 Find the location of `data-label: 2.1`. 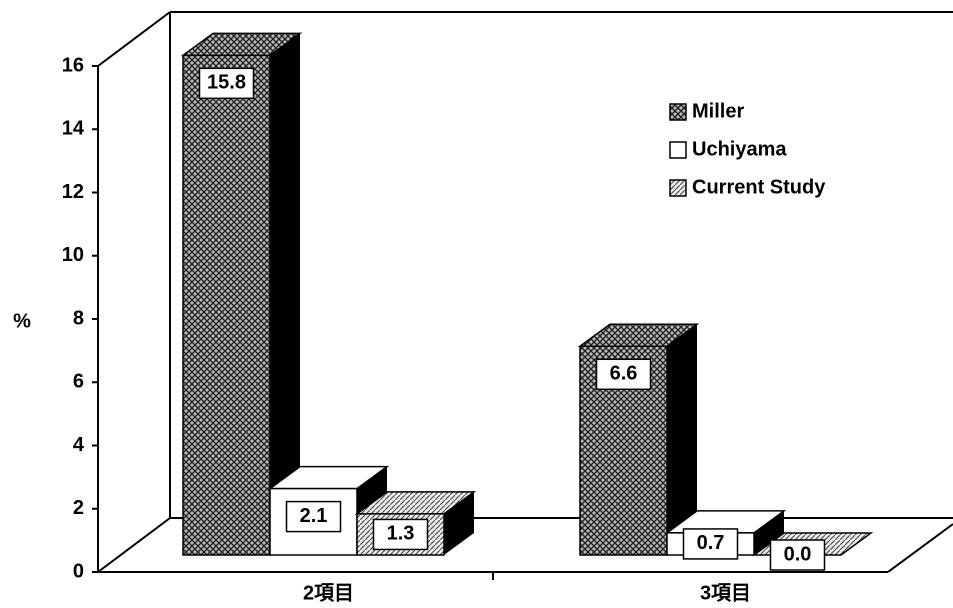

data-label: 2.1 is located at coordinates (314, 516).